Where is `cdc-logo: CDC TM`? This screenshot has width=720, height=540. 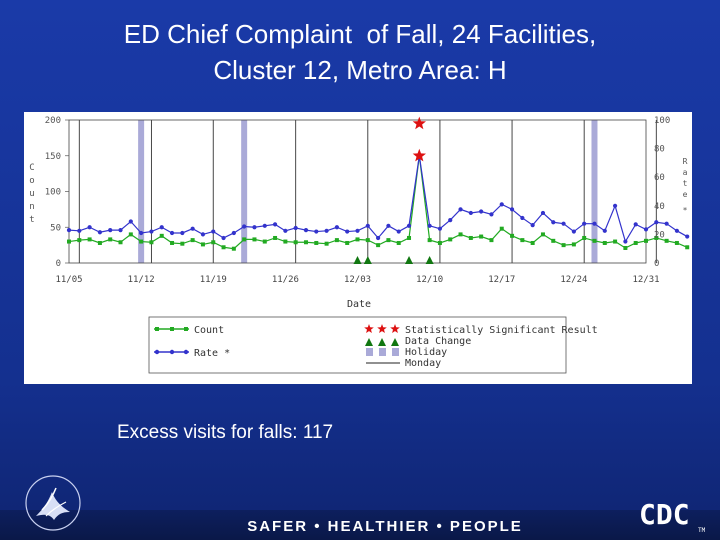 cdc-logo: CDC TM is located at coordinates (672, 516).